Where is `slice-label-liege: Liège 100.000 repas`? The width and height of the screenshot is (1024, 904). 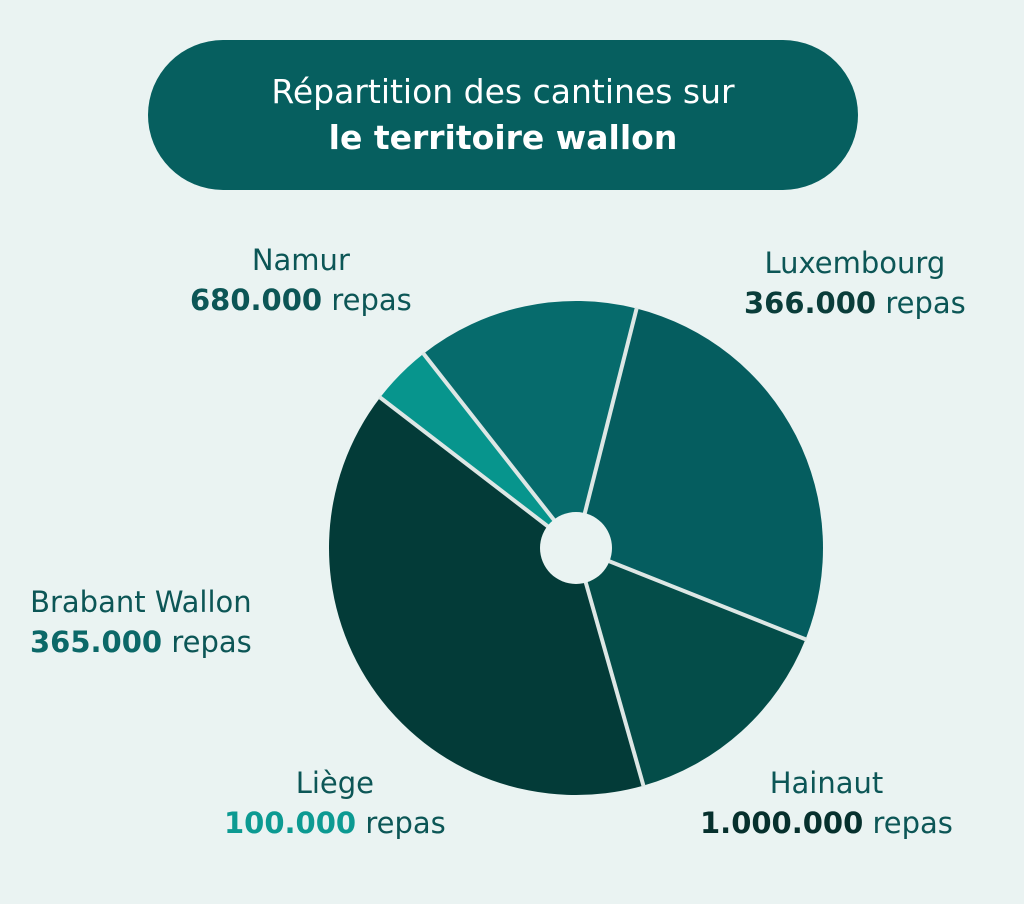 slice-label-liege: Liège 100.000 repas is located at coordinates (335, 803).